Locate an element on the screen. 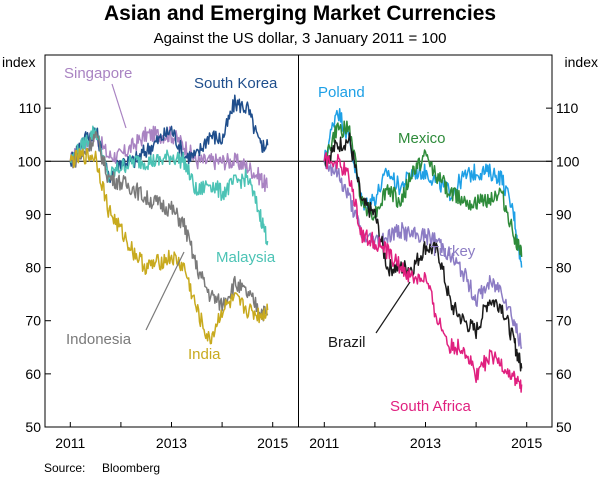 This screenshot has width=600, height=480. y-tick-label-right: 70 is located at coordinates (564, 321).